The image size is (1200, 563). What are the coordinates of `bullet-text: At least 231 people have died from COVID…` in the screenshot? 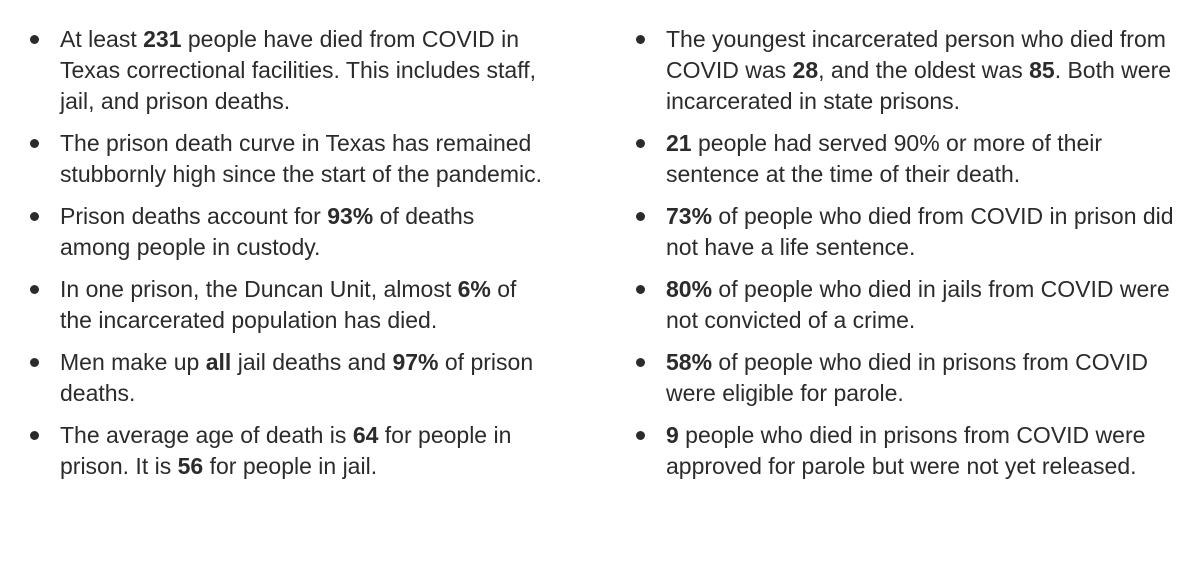 It's located at (298, 70).